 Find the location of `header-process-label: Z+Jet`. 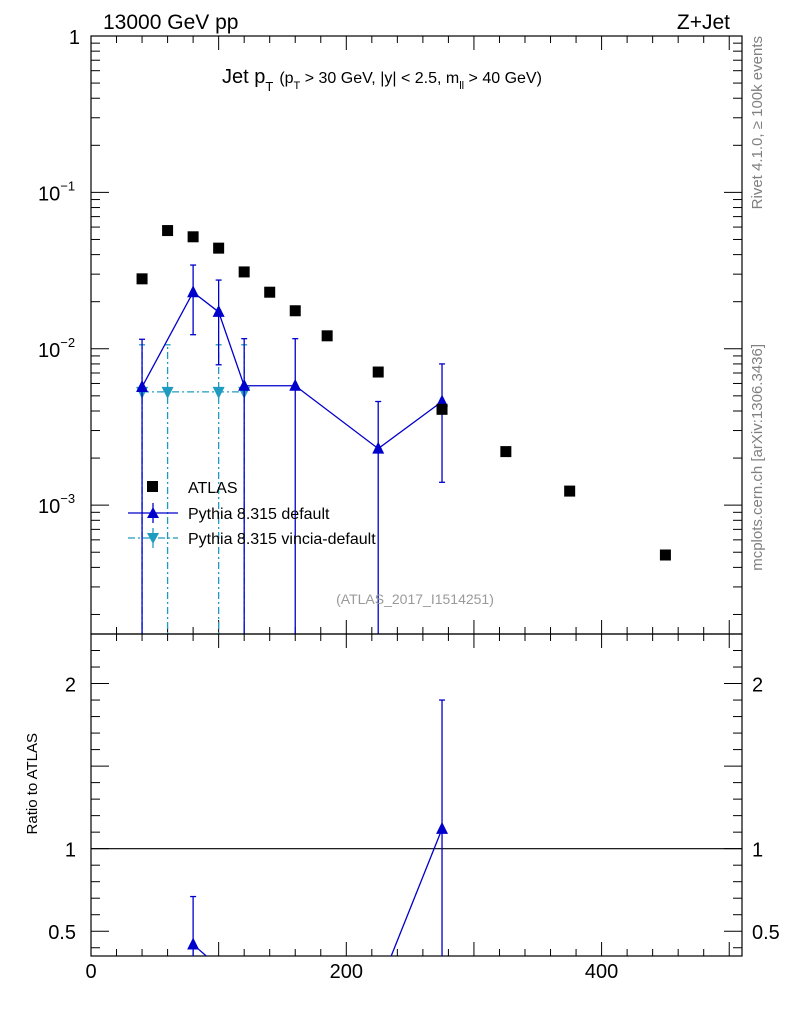

header-process-label: Z+Jet is located at coordinates (703, 22).